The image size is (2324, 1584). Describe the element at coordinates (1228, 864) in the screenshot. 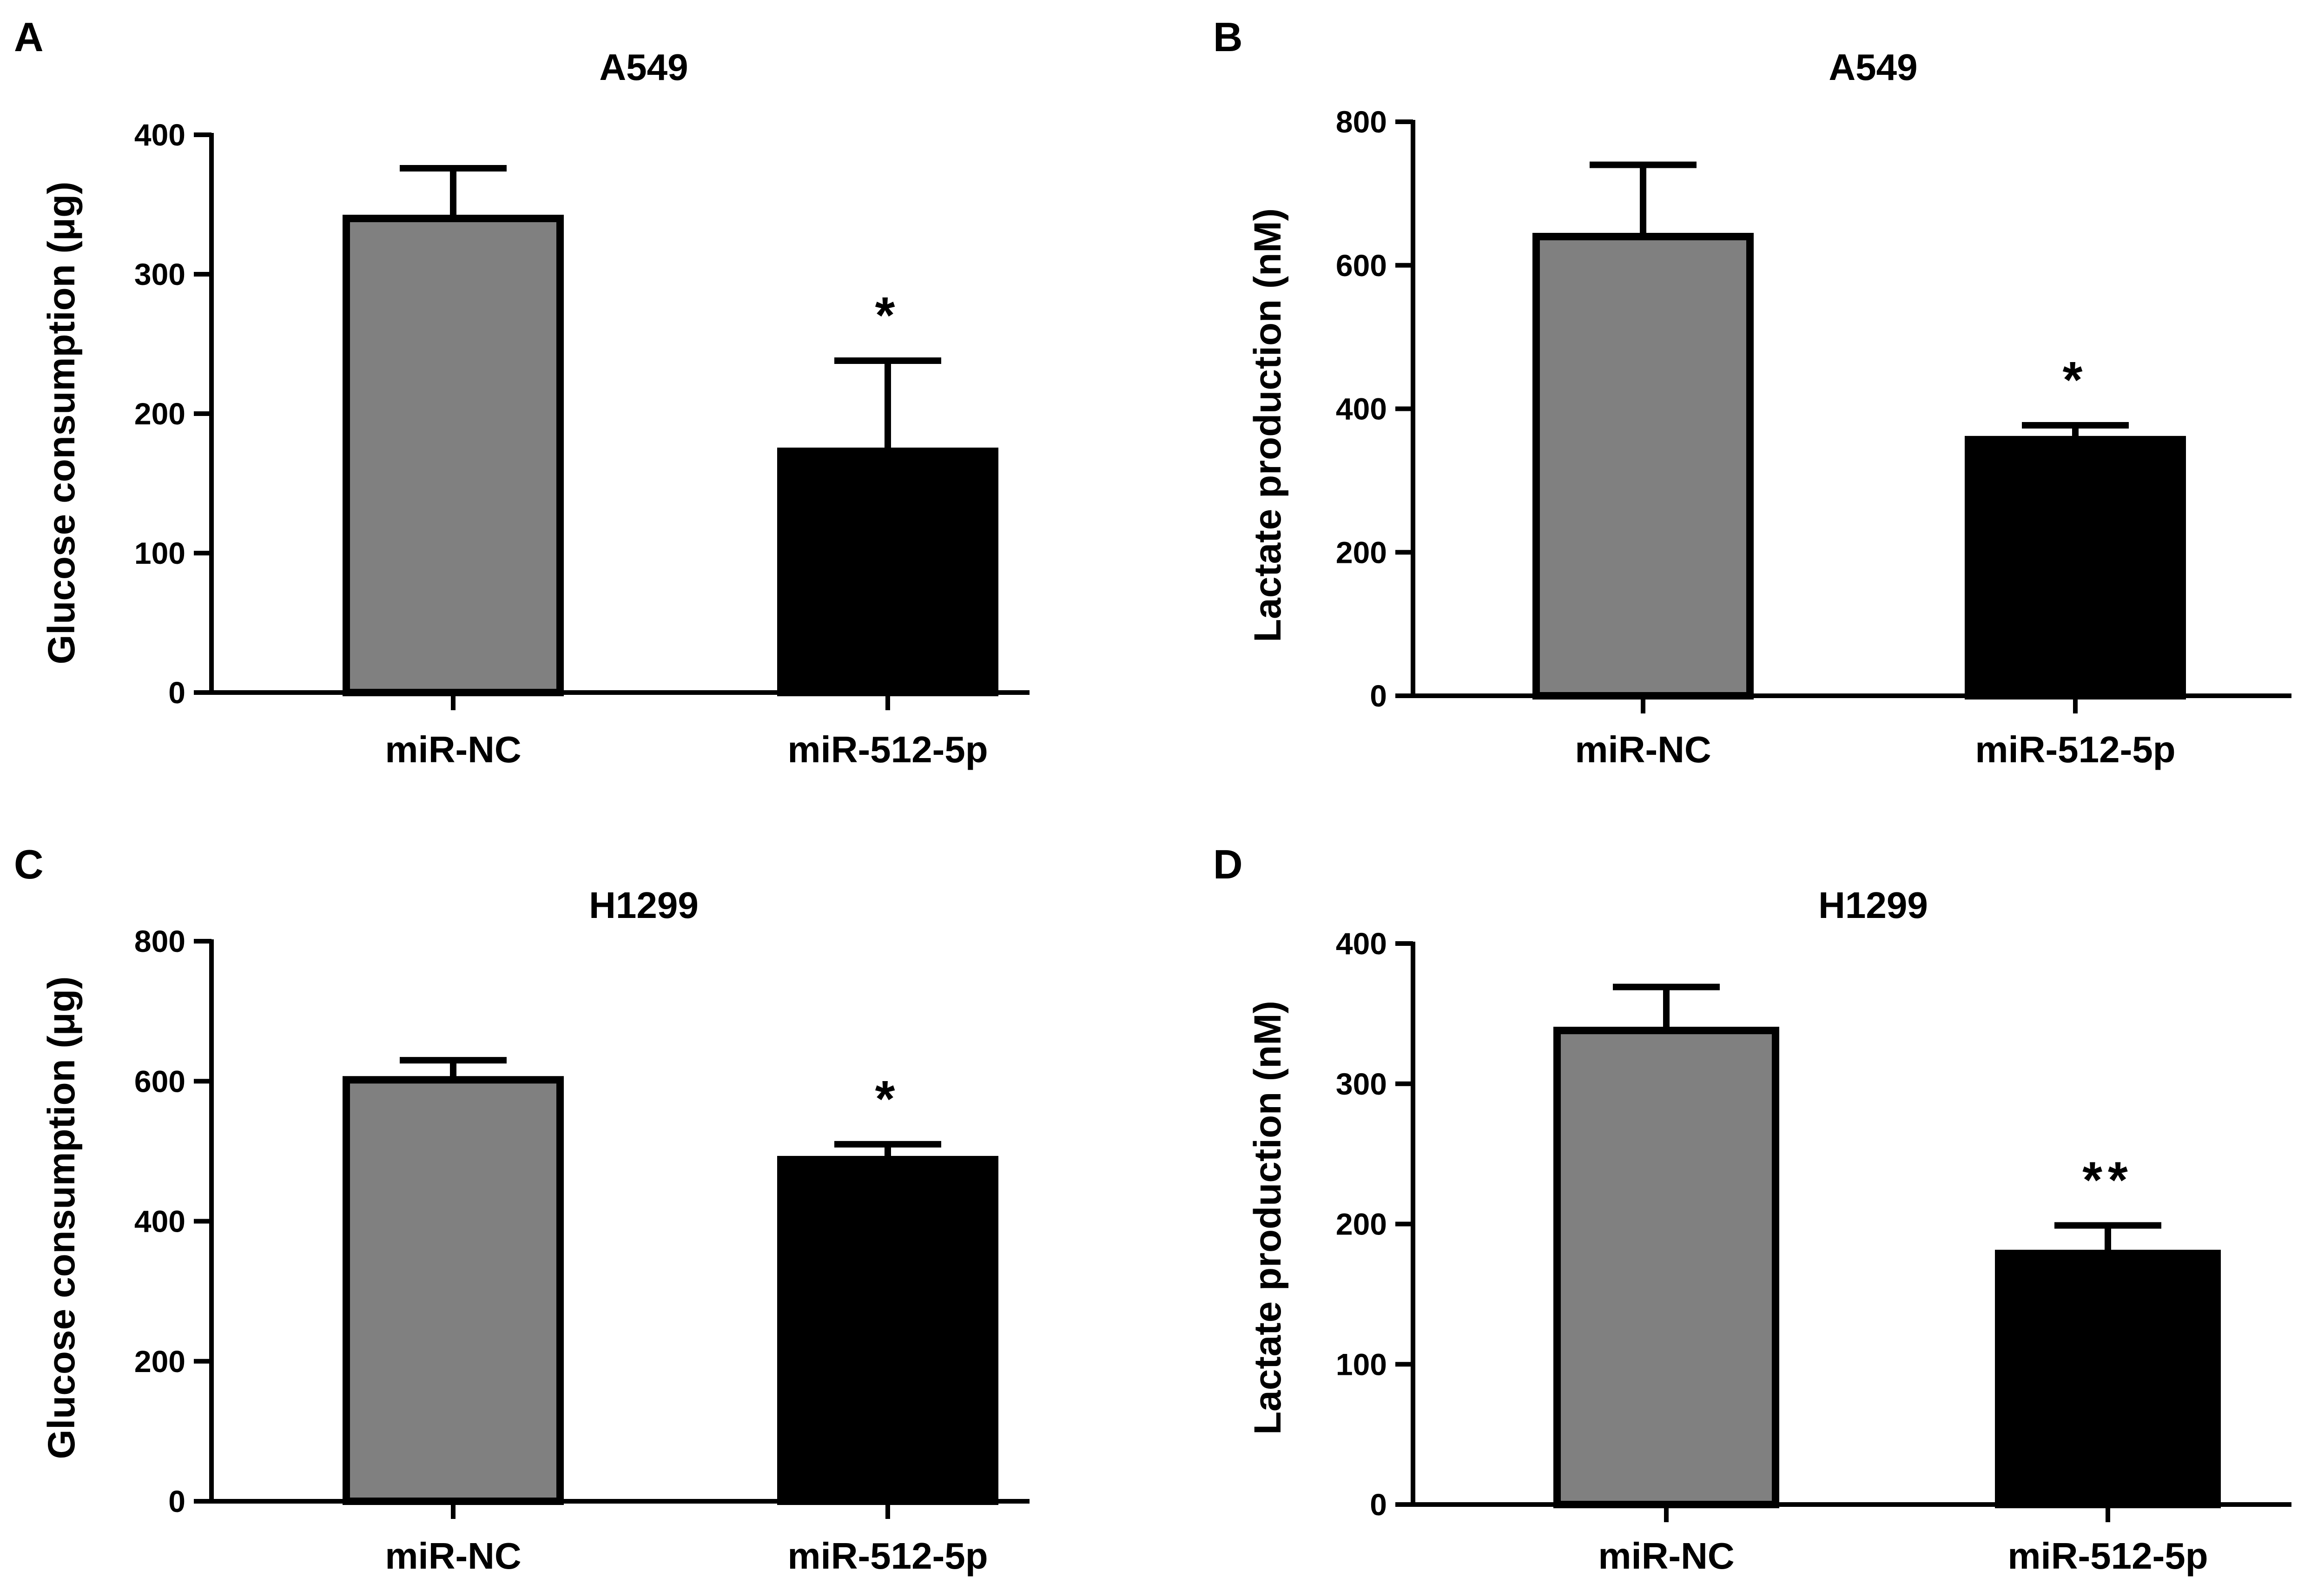

I see `panel-letter: D` at that location.